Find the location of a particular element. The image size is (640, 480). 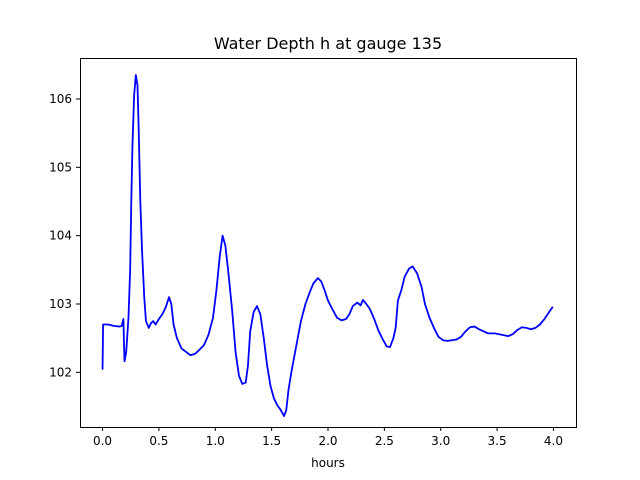

x-tick-label: 3.5 is located at coordinates (497, 441).